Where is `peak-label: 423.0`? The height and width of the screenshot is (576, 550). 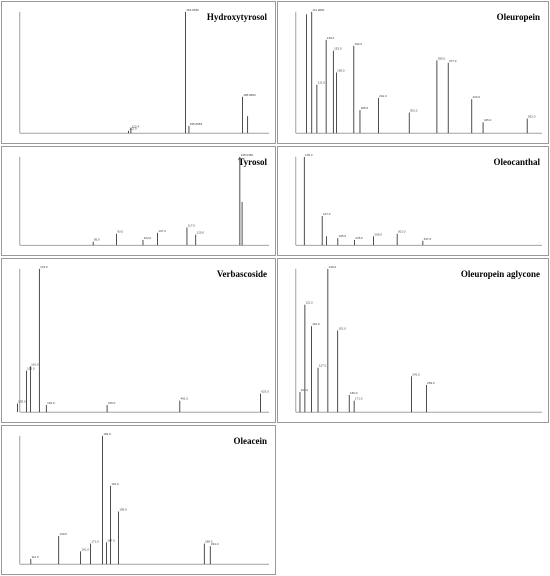 peak-label: 423.0 is located at coordinates (477, 97).